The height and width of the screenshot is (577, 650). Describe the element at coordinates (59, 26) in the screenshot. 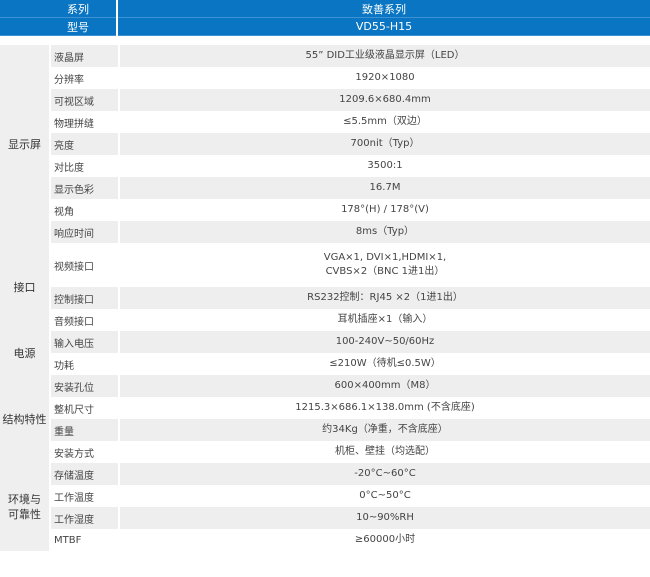

I see `model-label: 型号` at that location.